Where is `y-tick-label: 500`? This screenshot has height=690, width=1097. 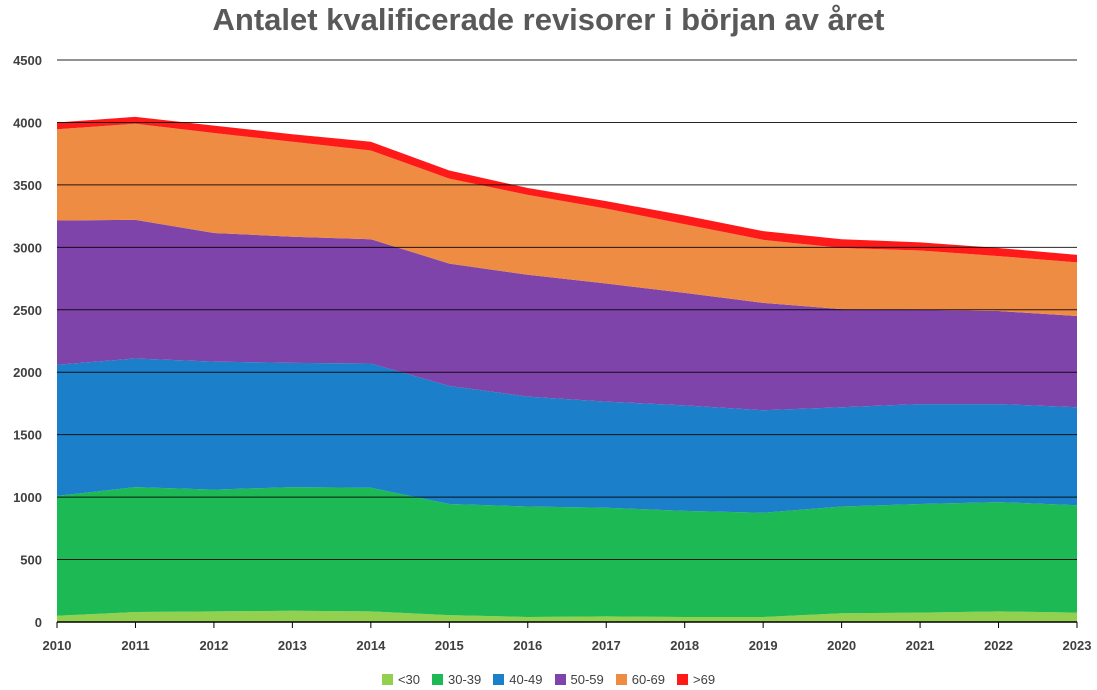
y-tick-label: 500 is located at coordinates (31, 560).